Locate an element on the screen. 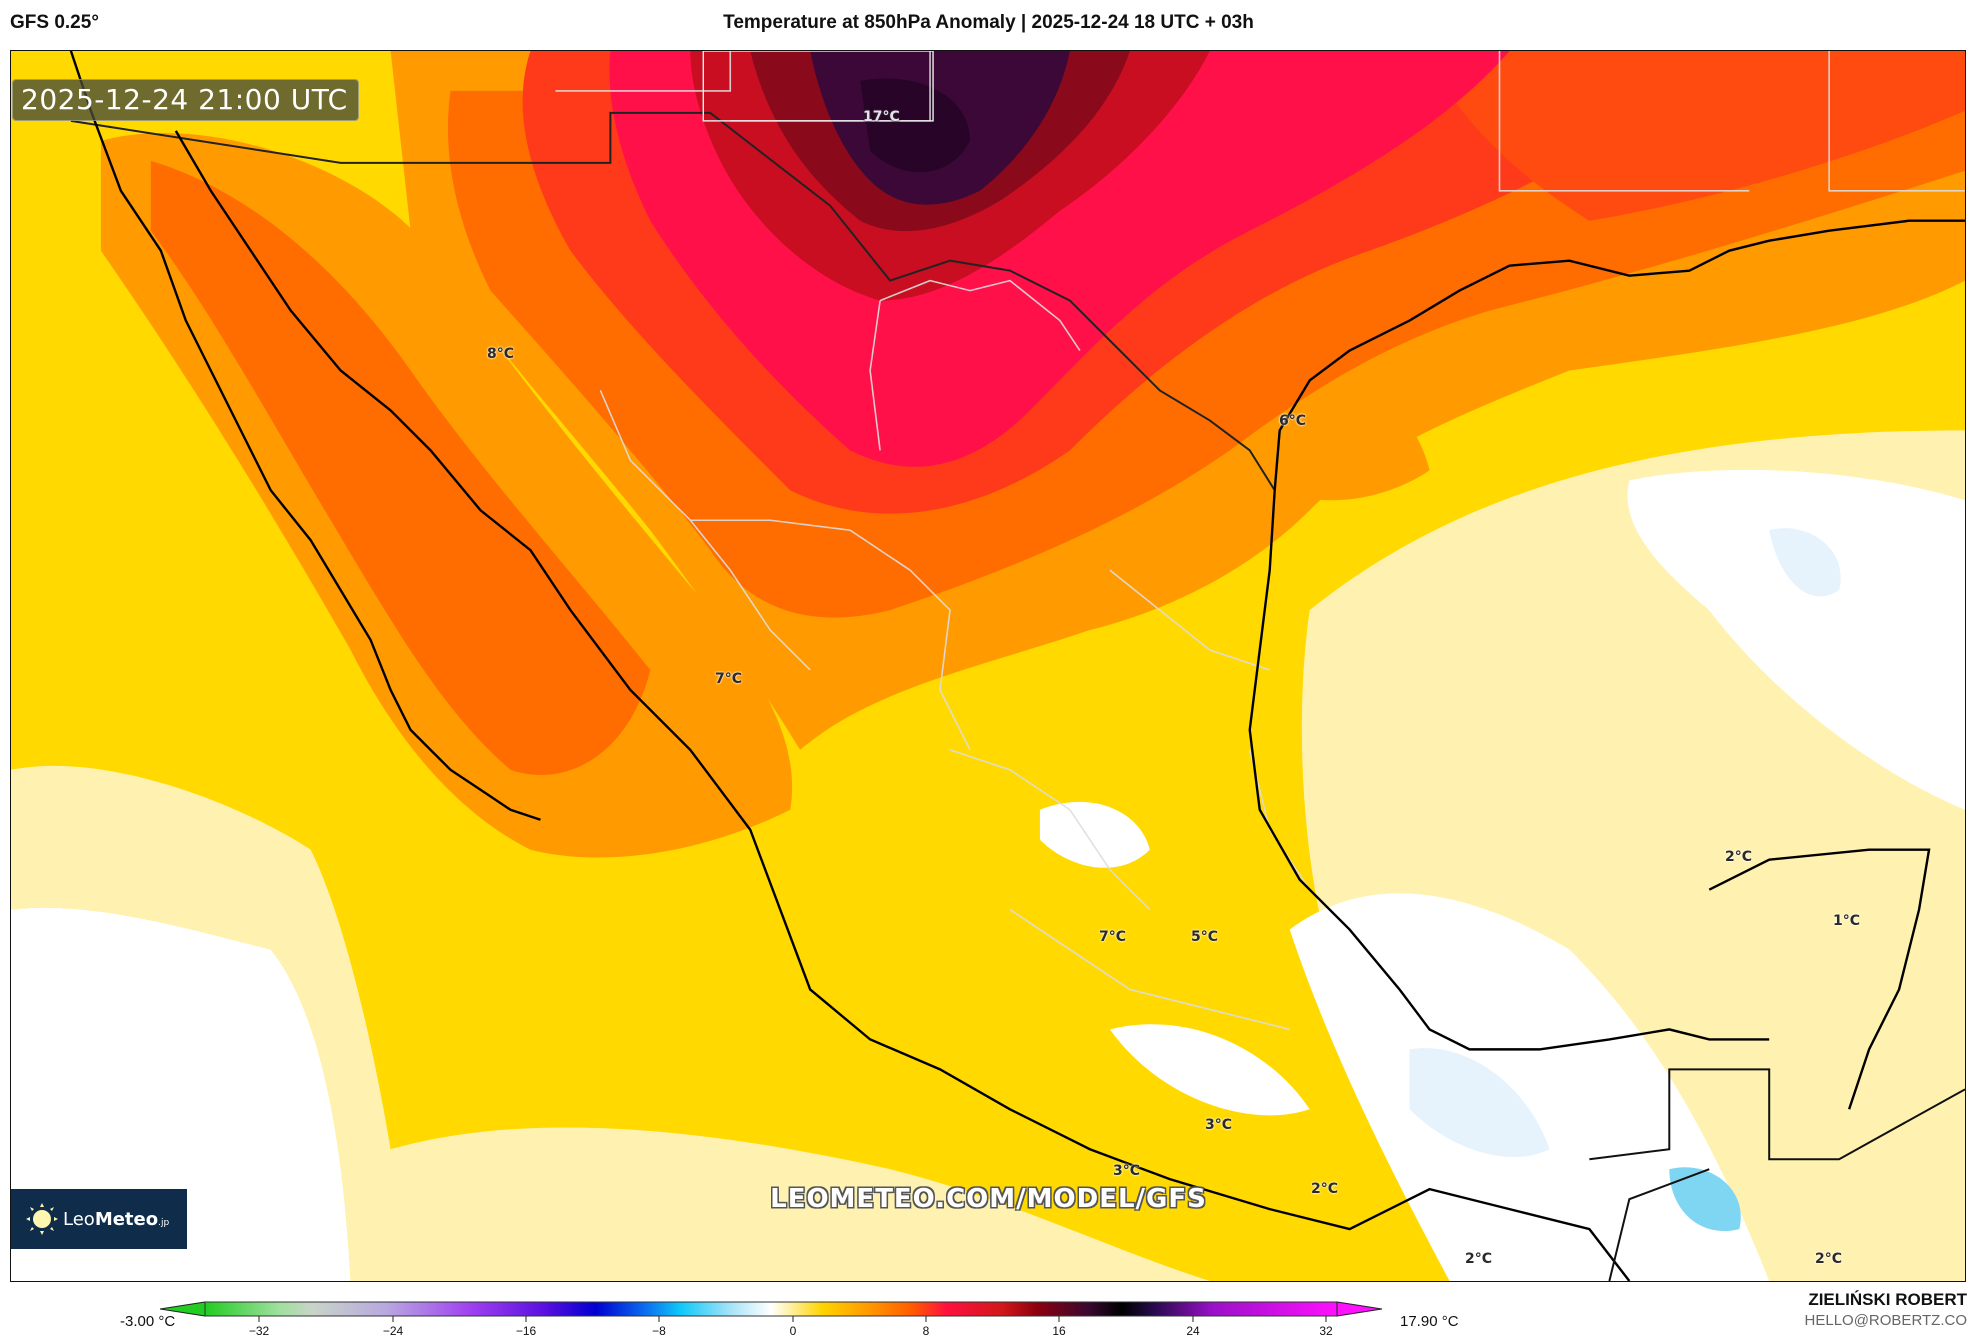  source-watermark: LEOMETEO.COM/MODEL/GFS is located at coordinates (988, 1199).